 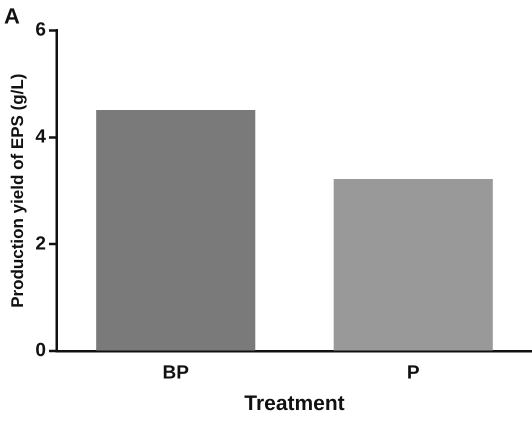 What do you see at coordinates (413, 373) in the screenshot?
I see `x-tick-label: P` at bounding box center [413, 373].